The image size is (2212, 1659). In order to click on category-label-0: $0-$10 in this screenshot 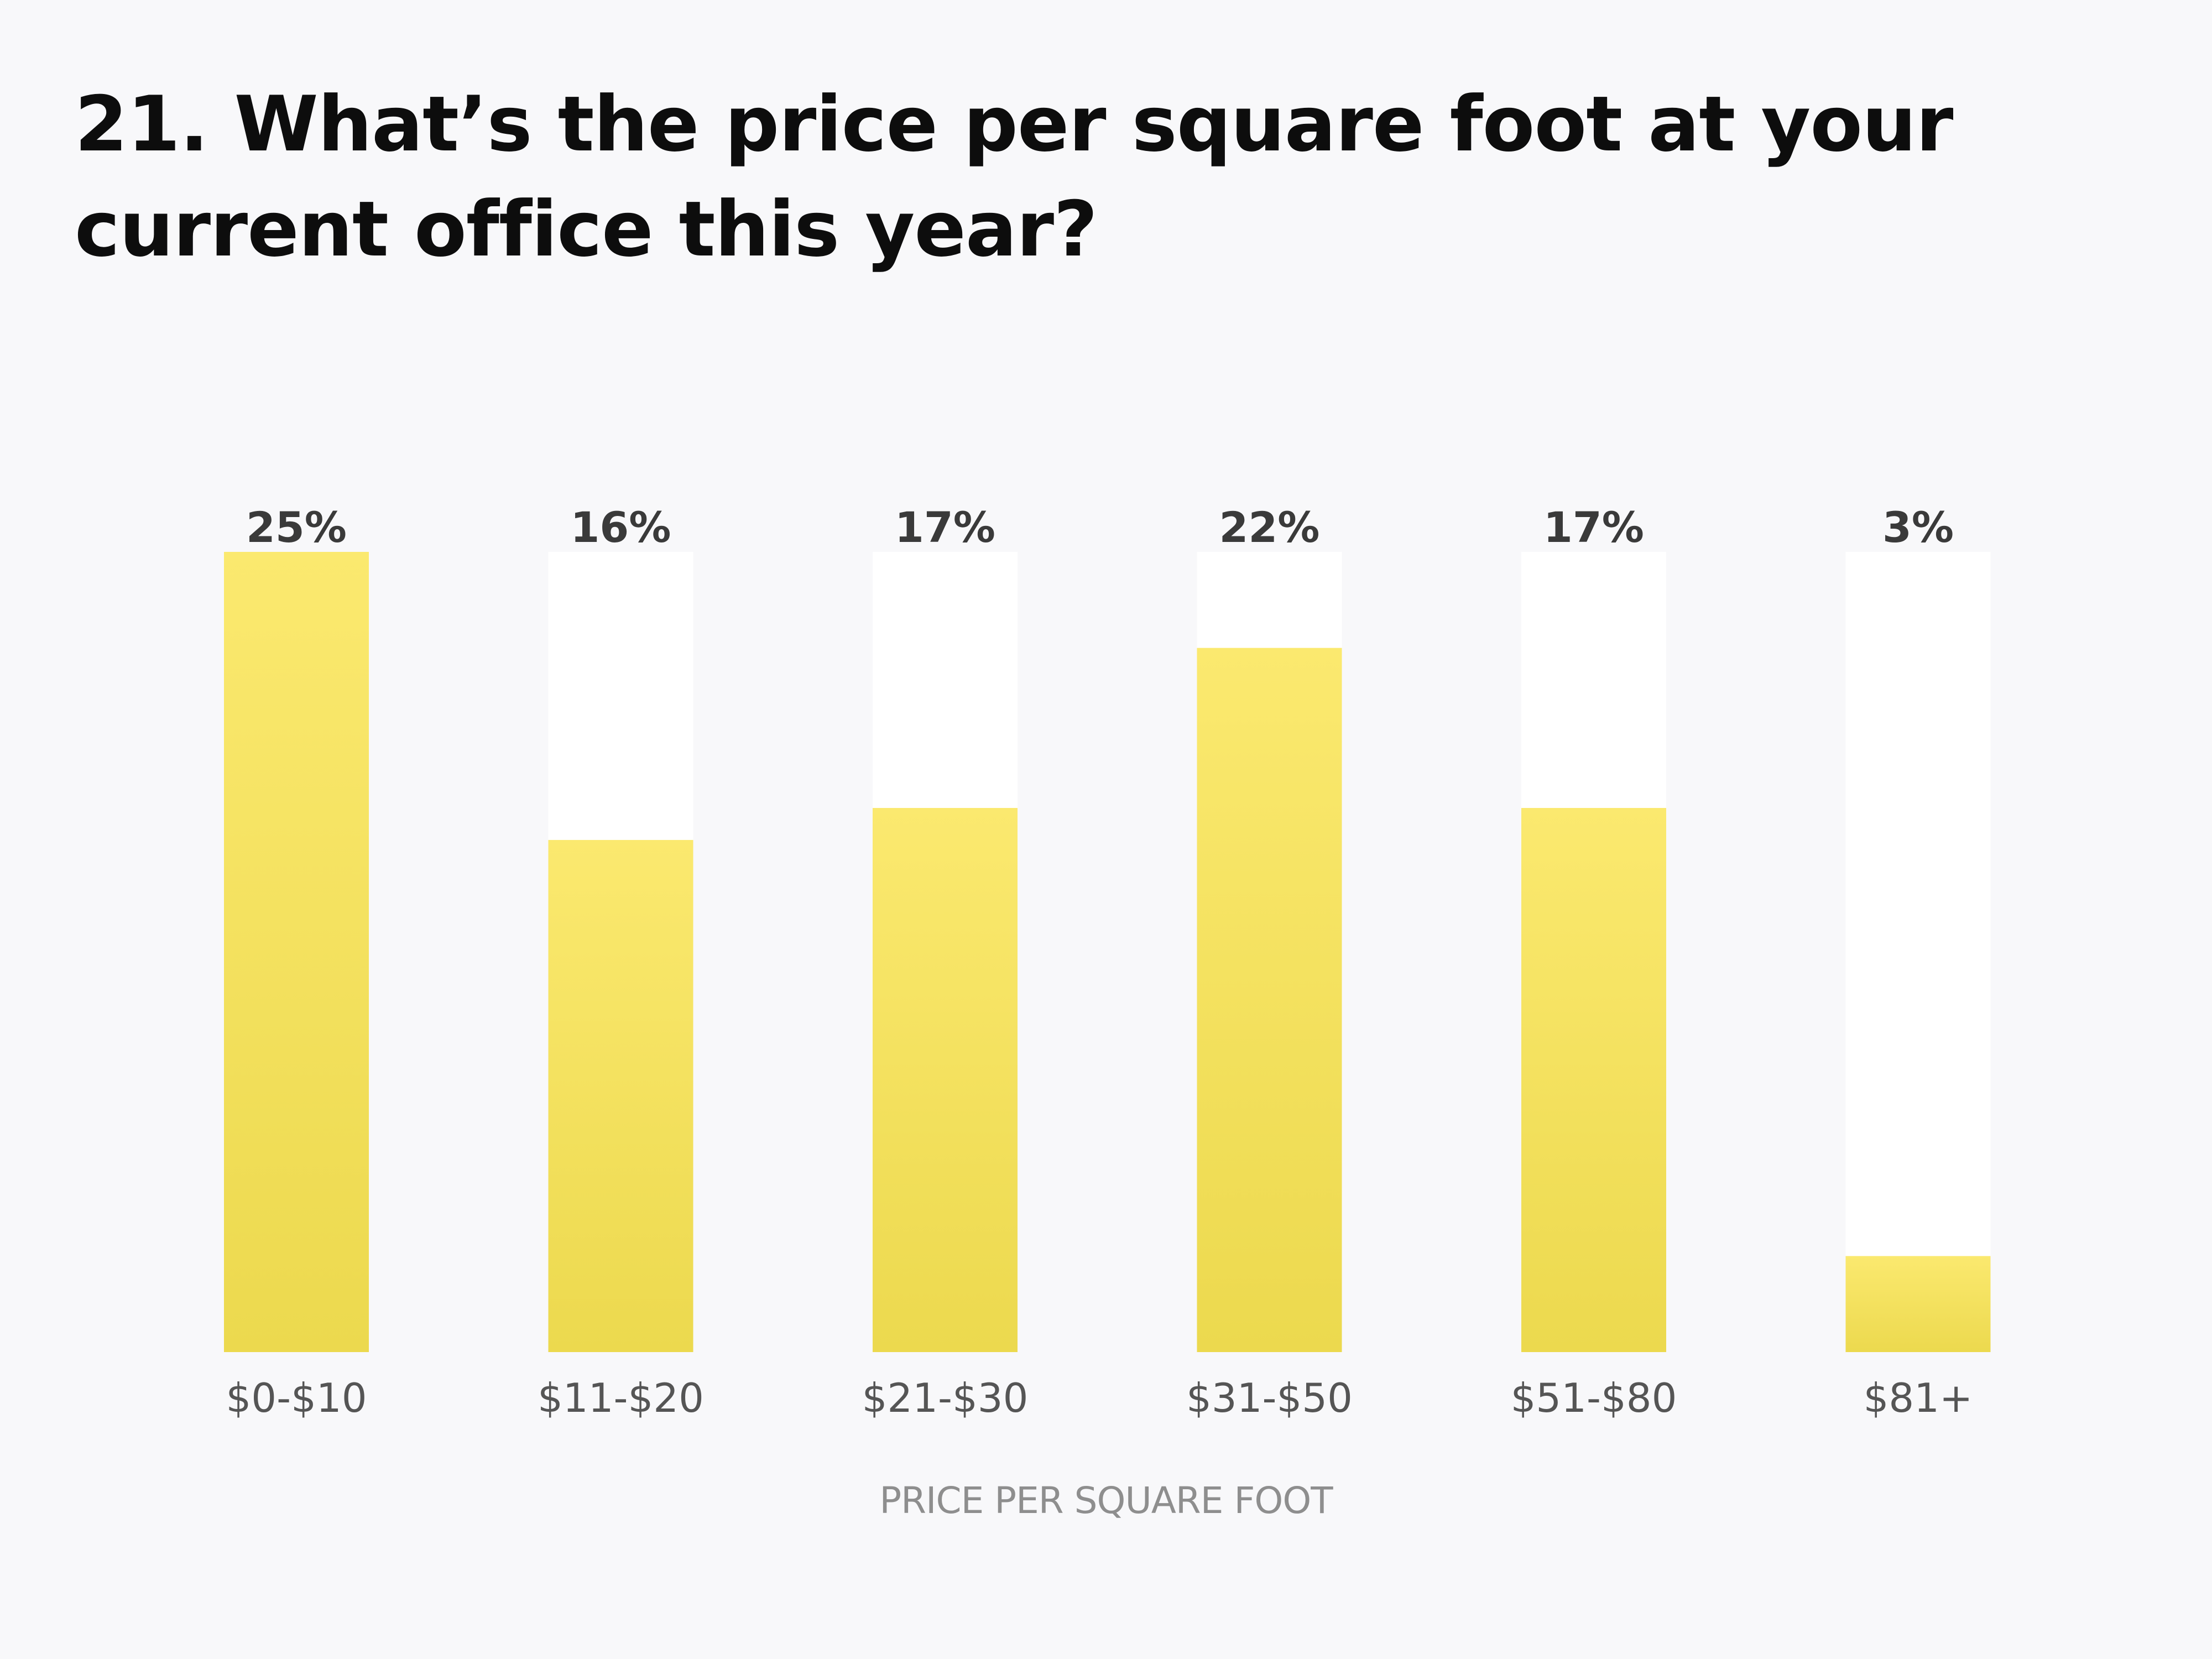, I will do `click(297, 1398)`.